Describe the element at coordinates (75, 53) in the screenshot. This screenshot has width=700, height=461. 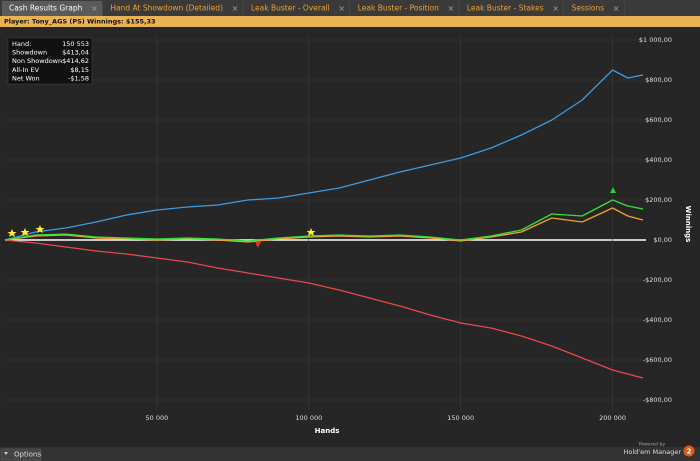
I see `stat-value: $413,04` at that location.